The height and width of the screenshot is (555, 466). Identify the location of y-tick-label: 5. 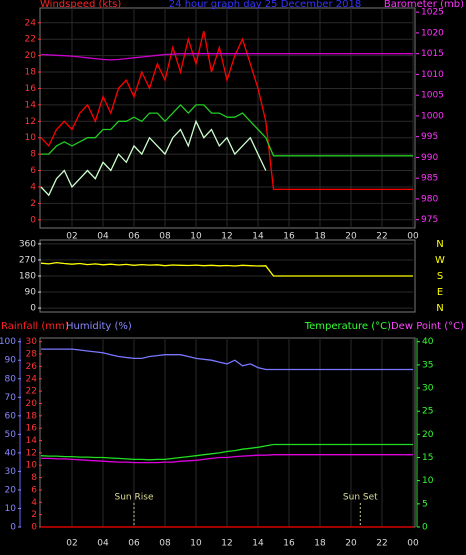
(425, 504).